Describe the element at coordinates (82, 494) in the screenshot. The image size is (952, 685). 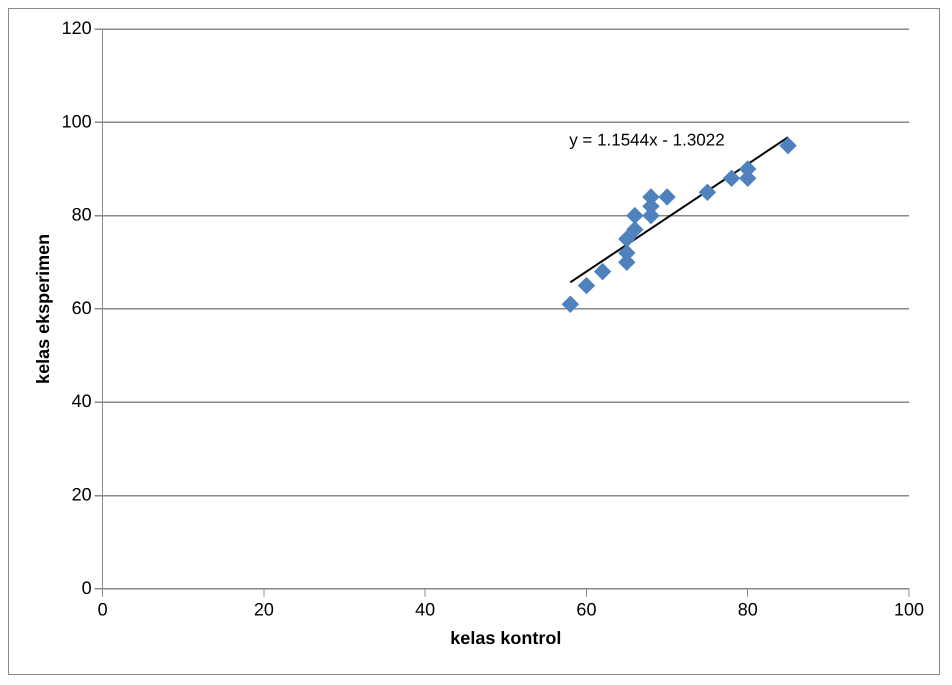
I see `y-tick-label: 20` at that location.